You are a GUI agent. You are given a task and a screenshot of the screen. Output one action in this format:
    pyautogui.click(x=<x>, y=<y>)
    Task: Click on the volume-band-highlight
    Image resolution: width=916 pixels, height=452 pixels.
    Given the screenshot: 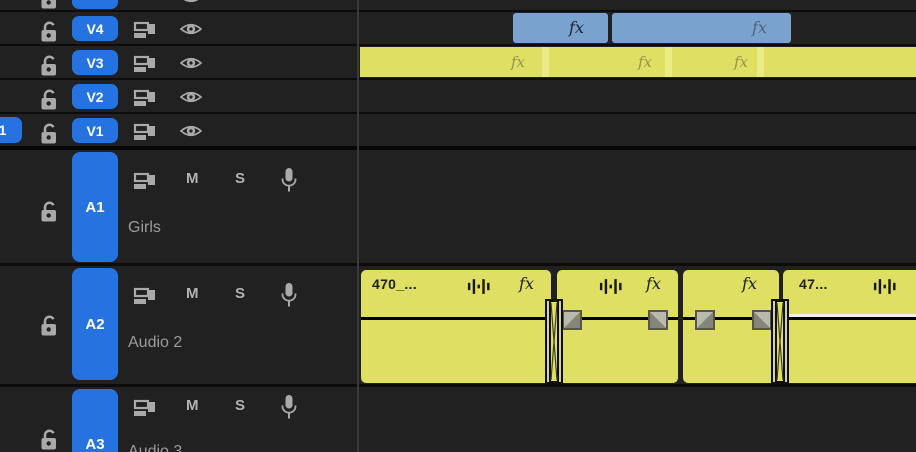 What is the action you would take?
    pyautogui.click(x=849, y=315)
    